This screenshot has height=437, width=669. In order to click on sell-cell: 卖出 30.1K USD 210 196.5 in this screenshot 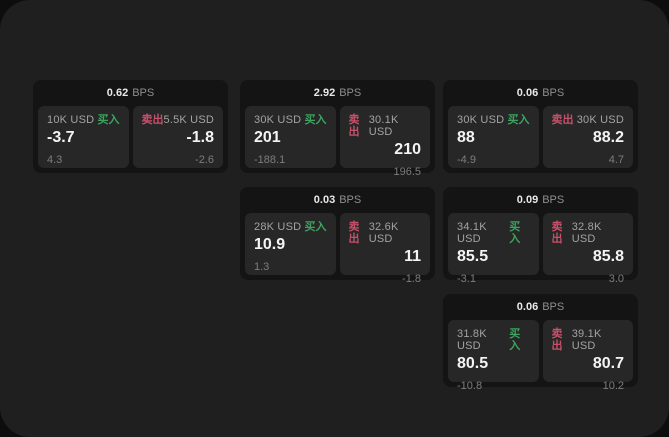, I will do `click(384, 142)`.